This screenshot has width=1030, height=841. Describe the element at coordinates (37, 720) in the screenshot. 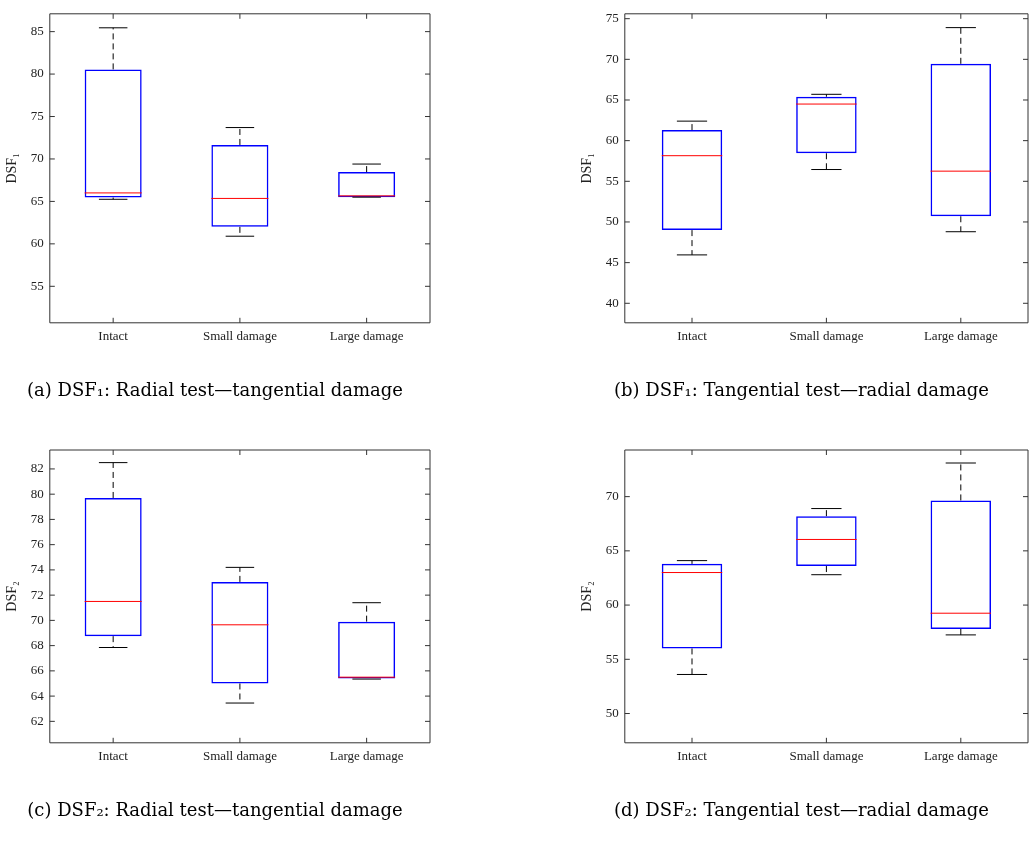

I see `y-tick-label: 62` at that location.